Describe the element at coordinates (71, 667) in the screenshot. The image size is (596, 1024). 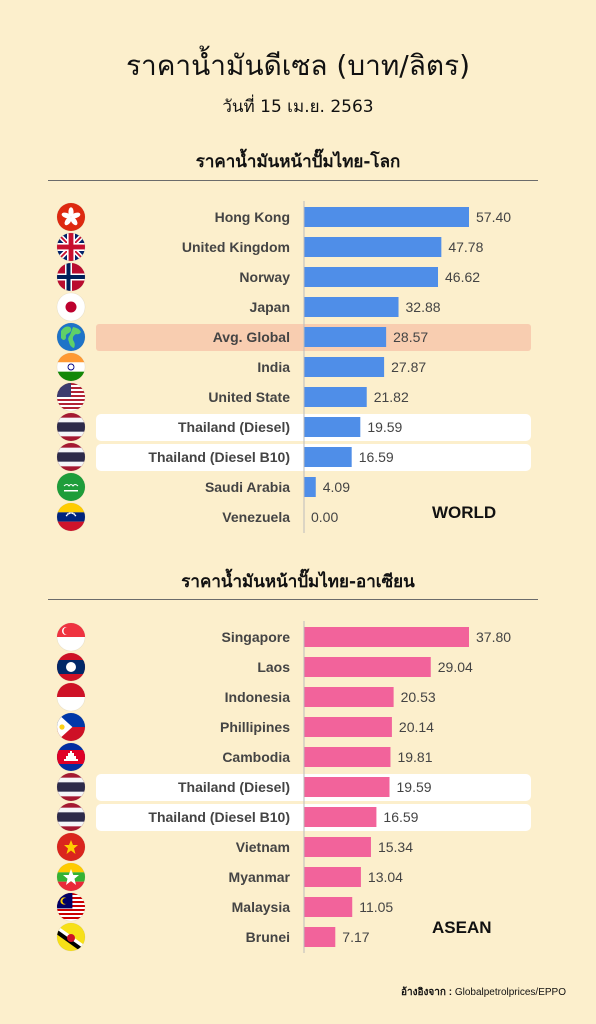
I see `laos-flag-icon` at that location.